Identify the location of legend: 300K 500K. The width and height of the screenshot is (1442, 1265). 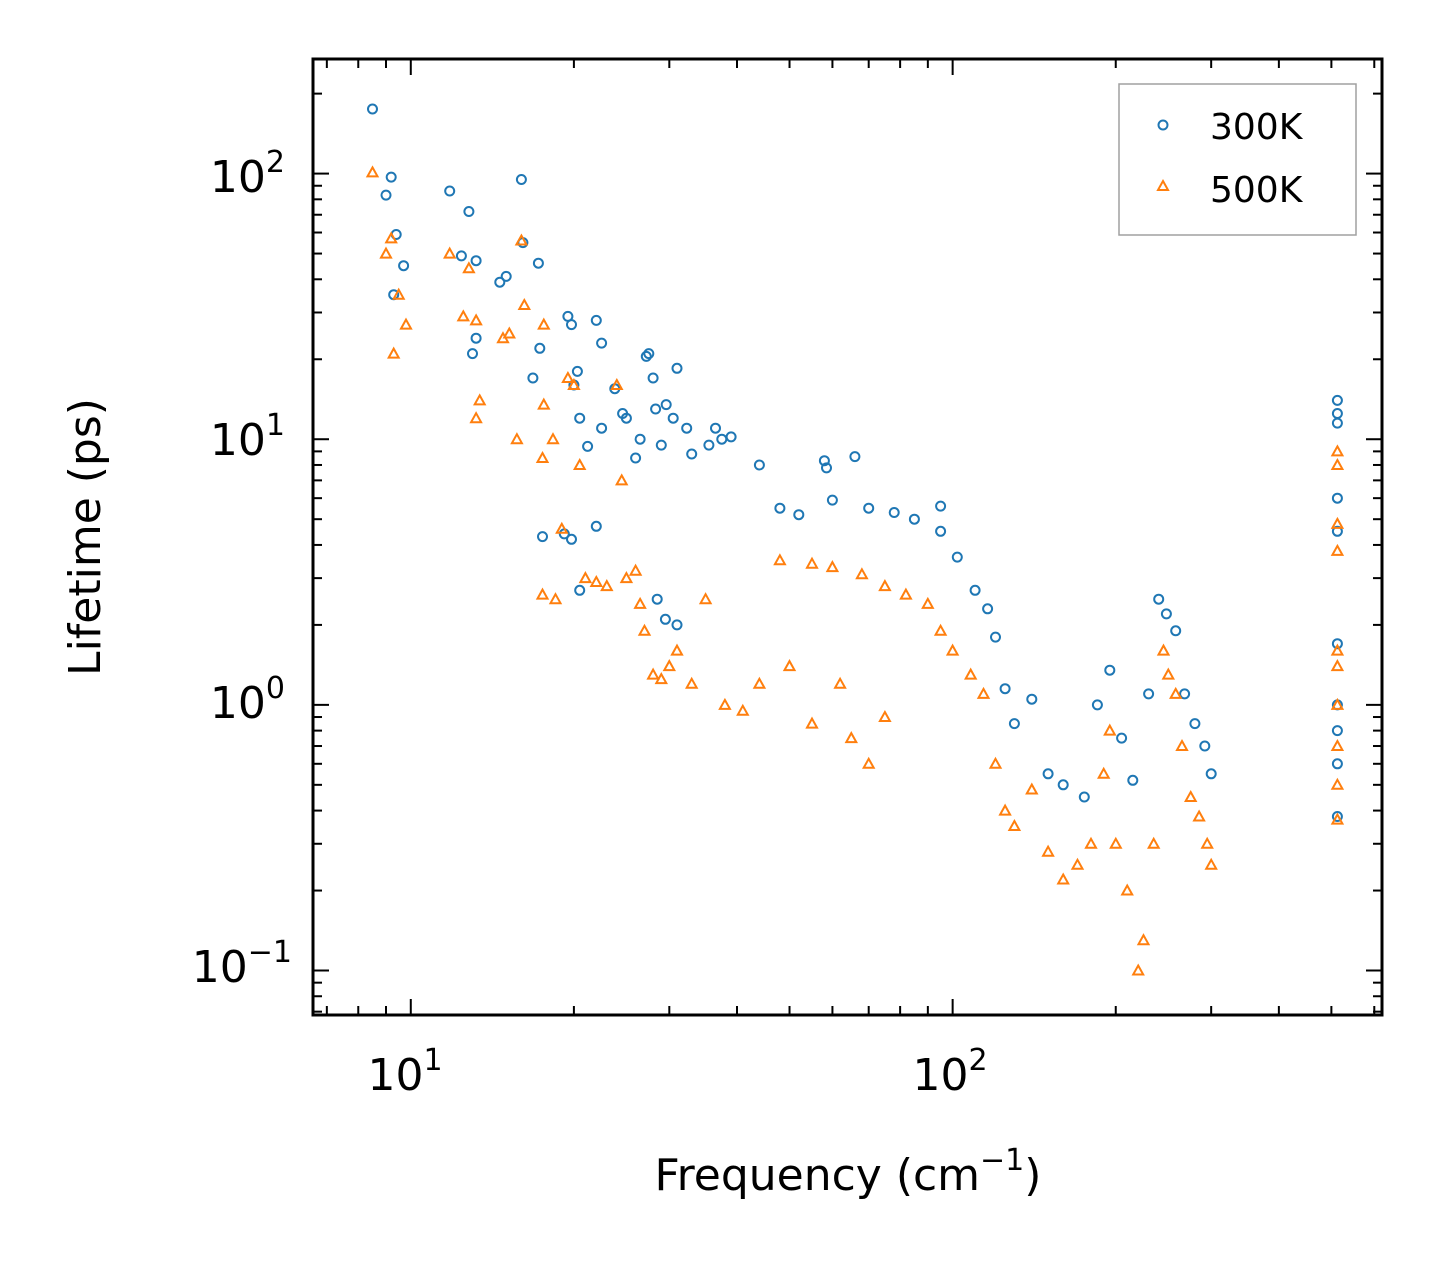
(1237, 159).